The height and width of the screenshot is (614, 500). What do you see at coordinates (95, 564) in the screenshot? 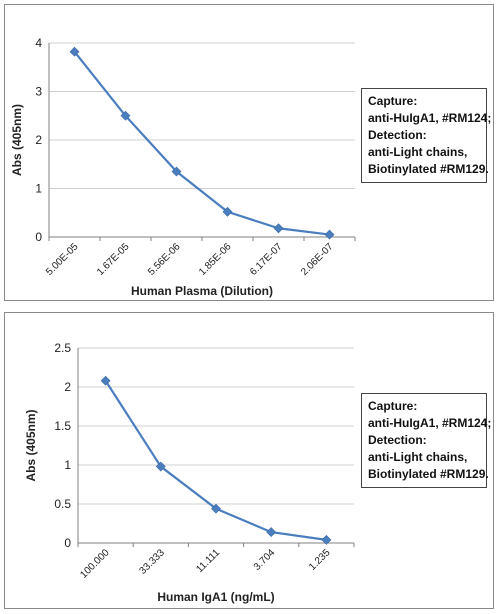
I see `x-tick-label: 100.000` at bounding box center [95, 564].